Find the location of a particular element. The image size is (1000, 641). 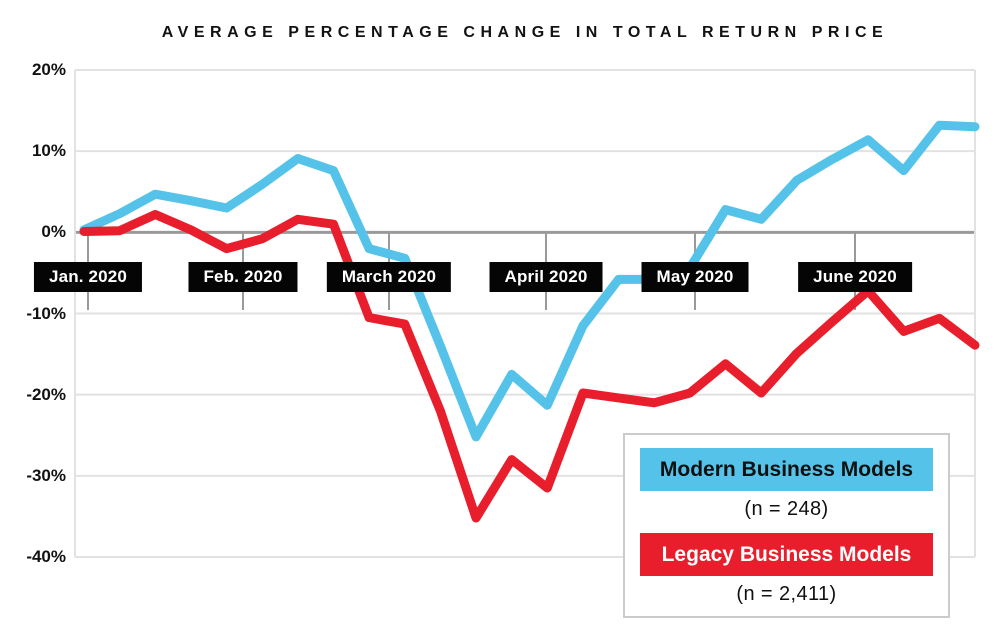

month-label: Feb. 2020 is located at coordinates (243, 277).